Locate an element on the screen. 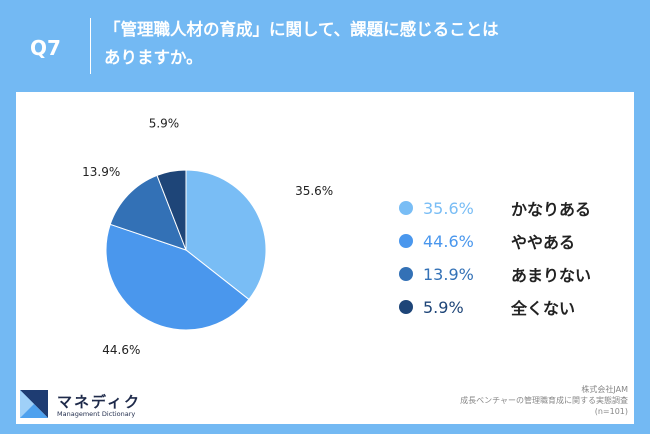 The image size is (650, 434). brand-name: マネディク is located at coordinates (99, 402).